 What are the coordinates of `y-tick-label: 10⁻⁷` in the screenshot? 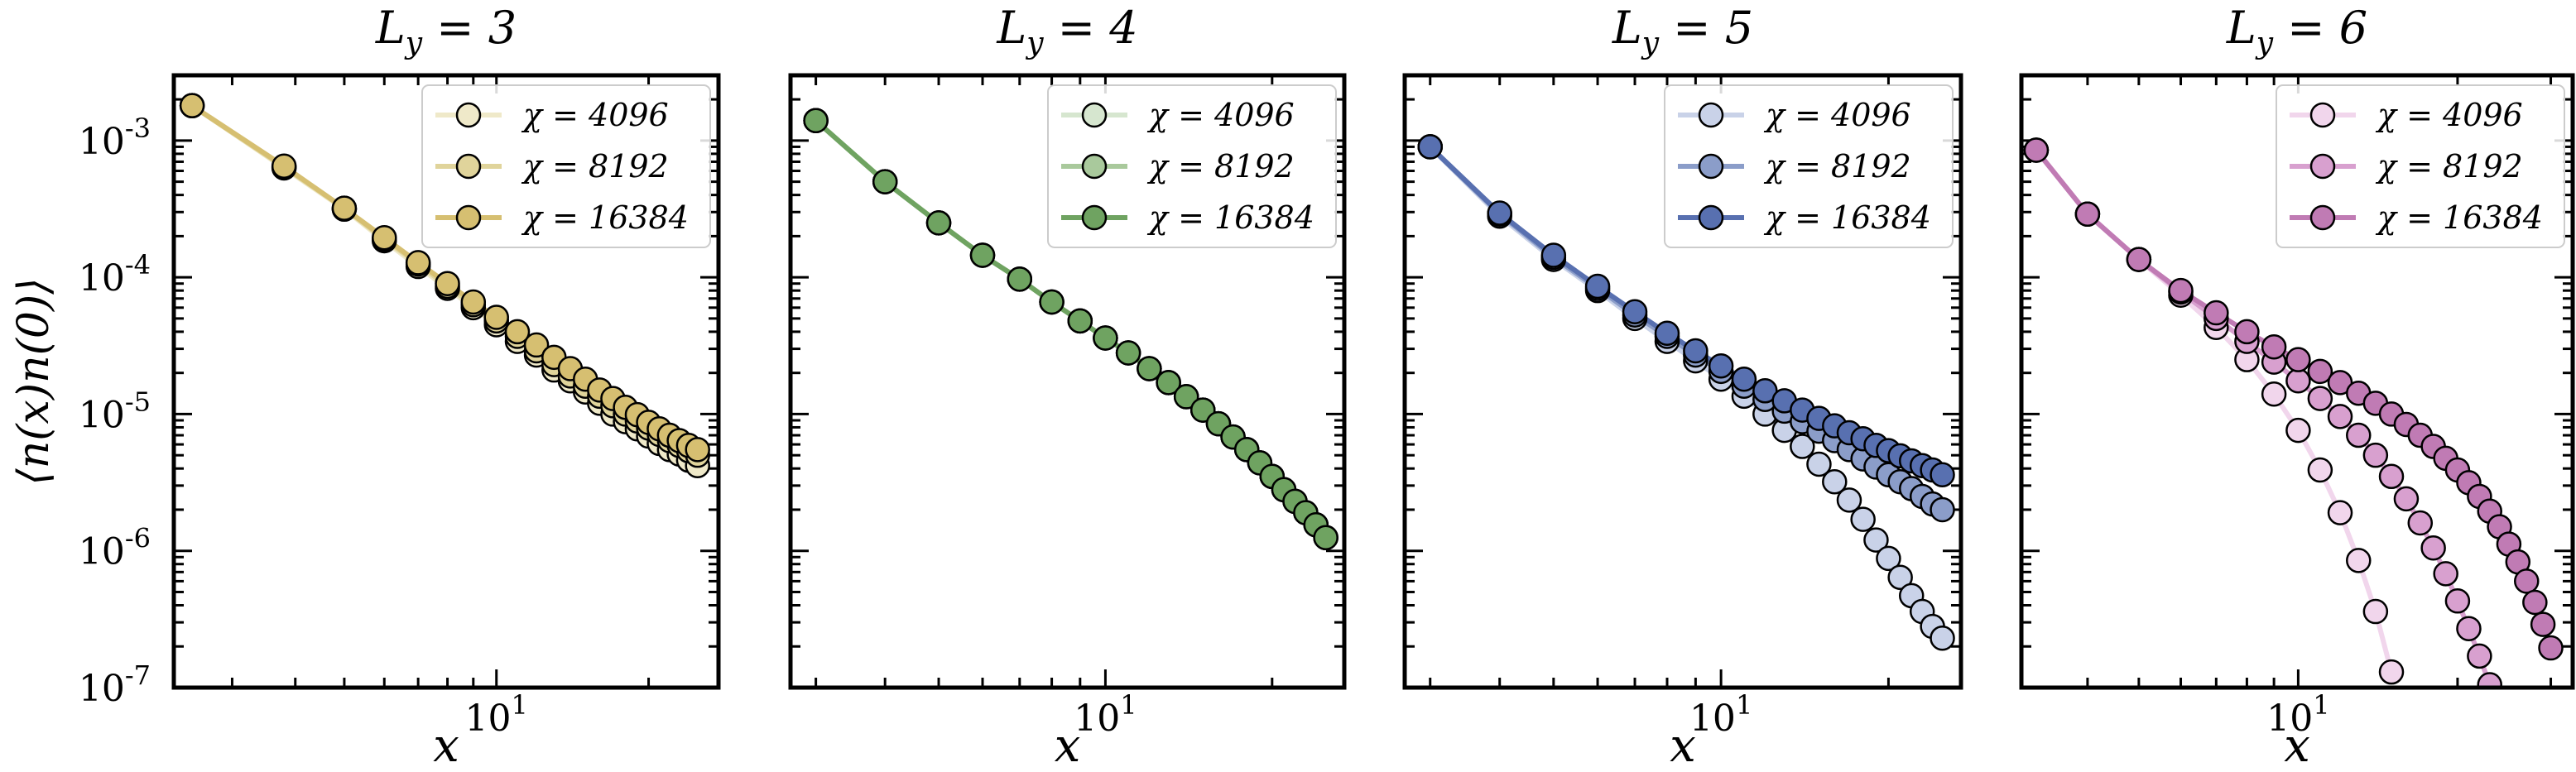 It's located at (115, 684).